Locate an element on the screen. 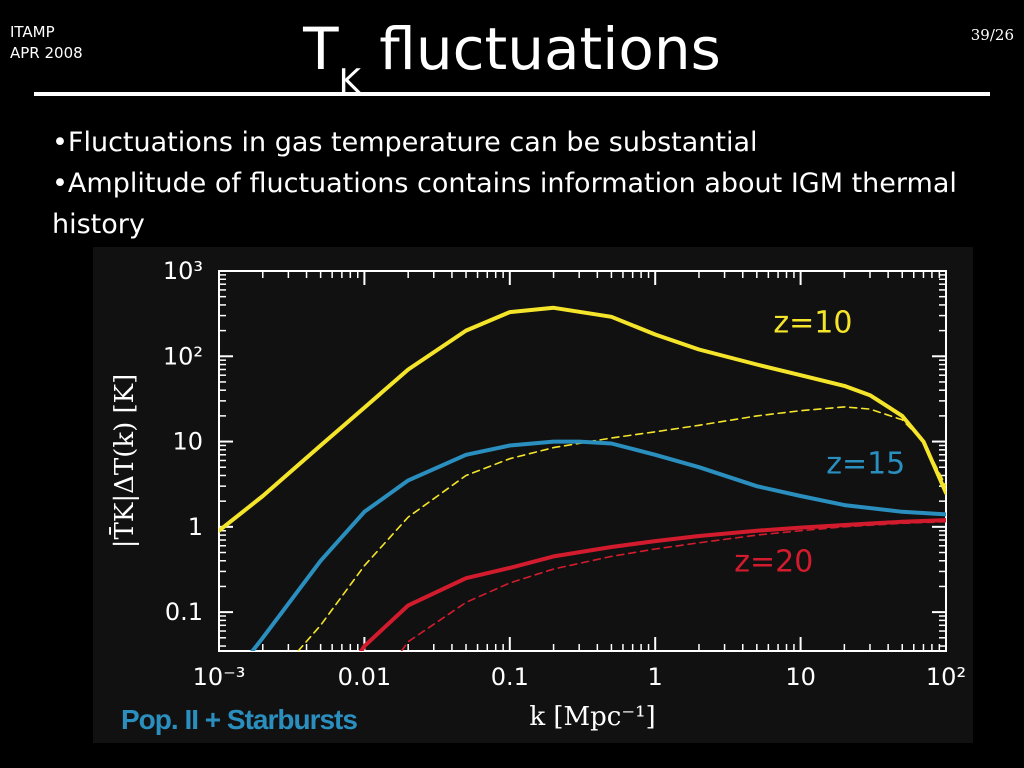 The height and width of the screenshot is (768, 1024). header-meta: ITAMP APR 2008 is located at coordinates (46, 43).